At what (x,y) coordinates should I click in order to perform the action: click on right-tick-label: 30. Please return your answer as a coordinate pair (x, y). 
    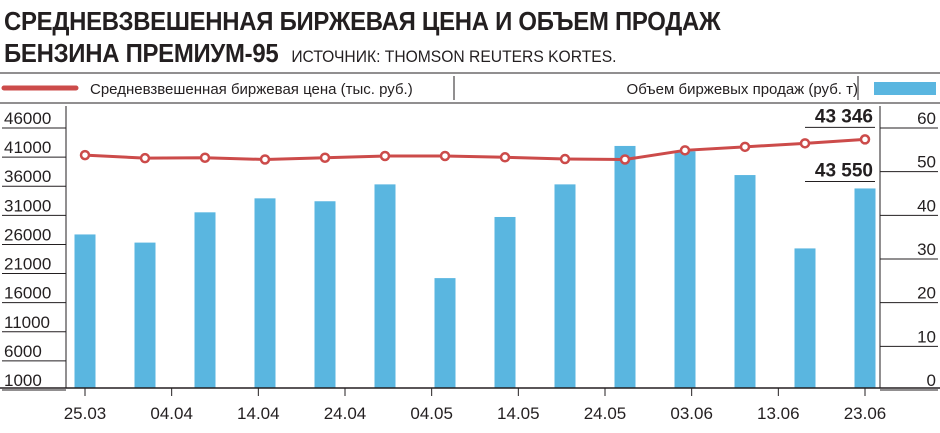
    Looking at the image, I should click on (926, 249).